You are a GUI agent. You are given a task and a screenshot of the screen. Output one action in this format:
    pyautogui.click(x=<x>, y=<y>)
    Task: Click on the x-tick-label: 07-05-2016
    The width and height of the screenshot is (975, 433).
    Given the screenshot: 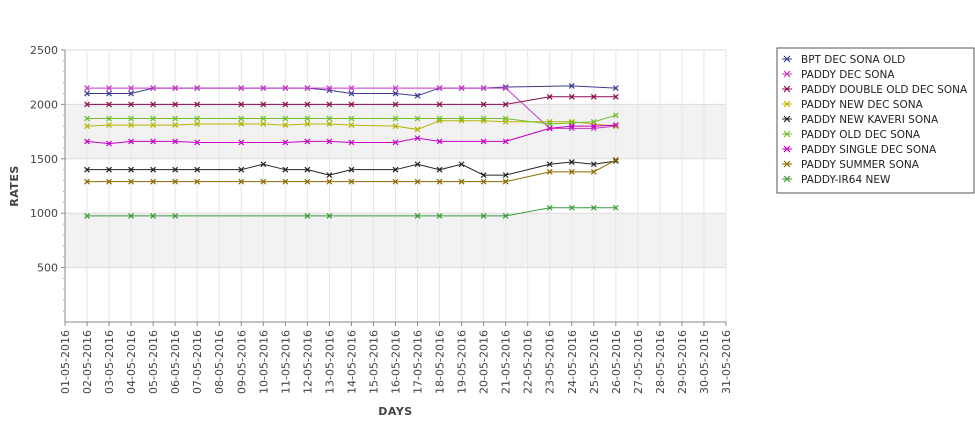 What is the action you would take?
    pyautogui.click(x=197, y=362)
    